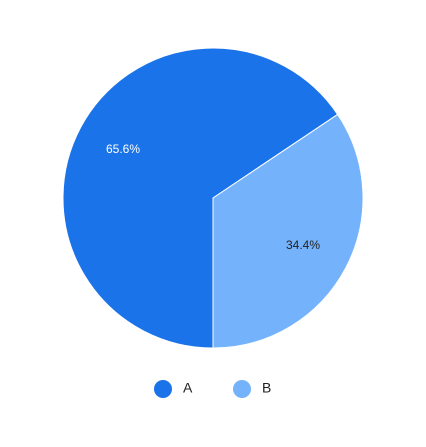 The height and width of the screenshot is (447, 426). I want to click on legend-item-b: B, so click(252, 389).